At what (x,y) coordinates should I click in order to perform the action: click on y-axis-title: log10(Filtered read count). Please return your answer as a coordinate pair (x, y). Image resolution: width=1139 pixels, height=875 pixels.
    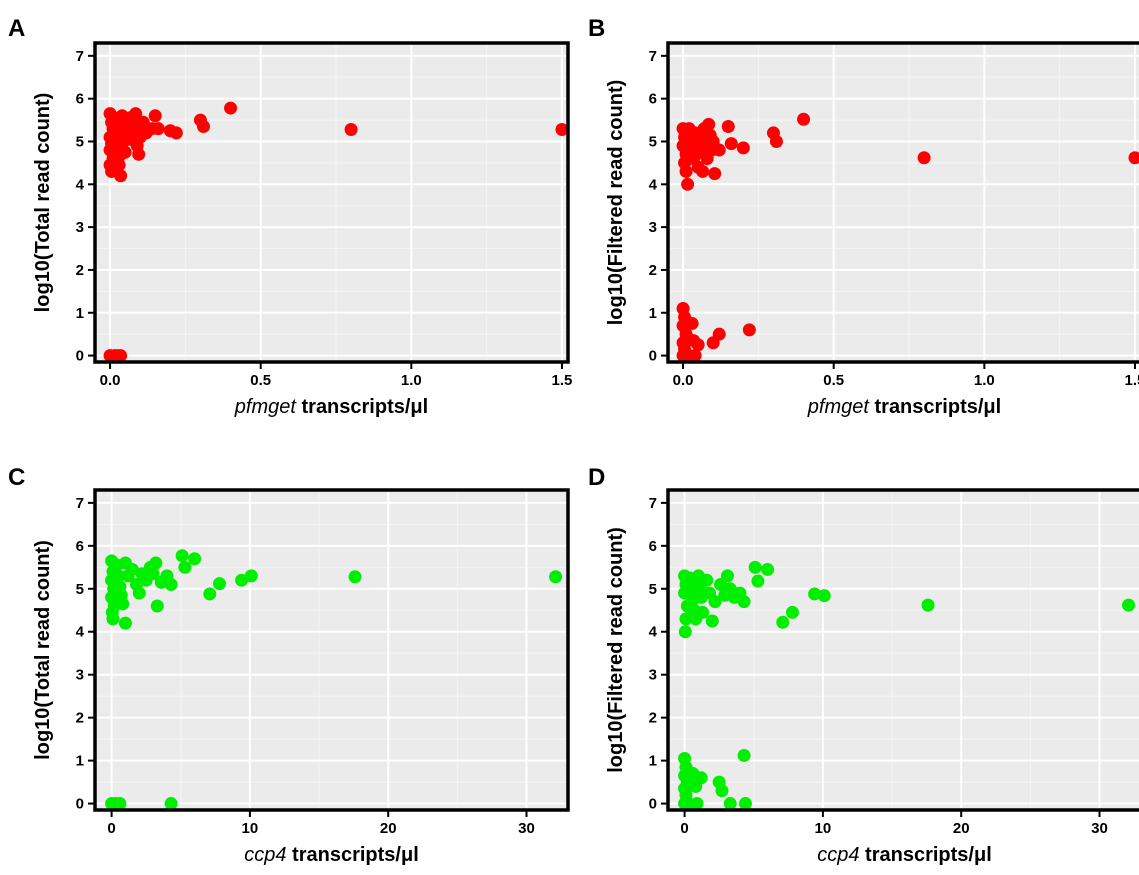
    Looking at the image, I should click on (616, 203).